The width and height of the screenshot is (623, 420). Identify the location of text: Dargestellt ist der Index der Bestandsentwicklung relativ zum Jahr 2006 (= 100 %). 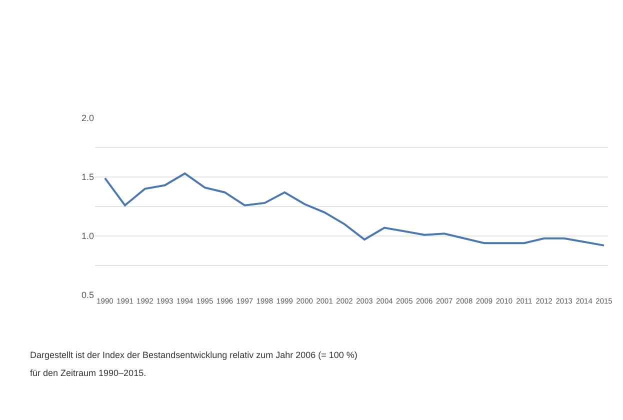
(194, 355).